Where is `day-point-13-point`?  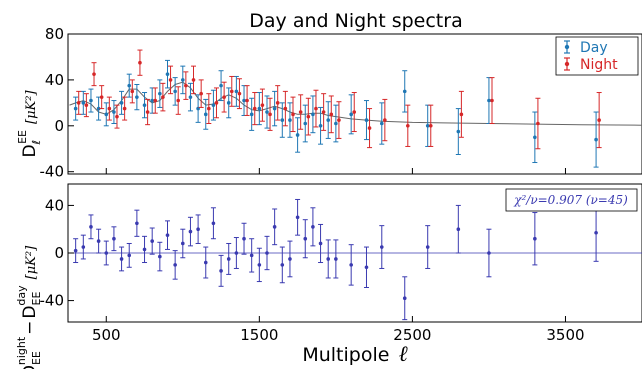
day-point-13-point is located at coordinates (175, 91).